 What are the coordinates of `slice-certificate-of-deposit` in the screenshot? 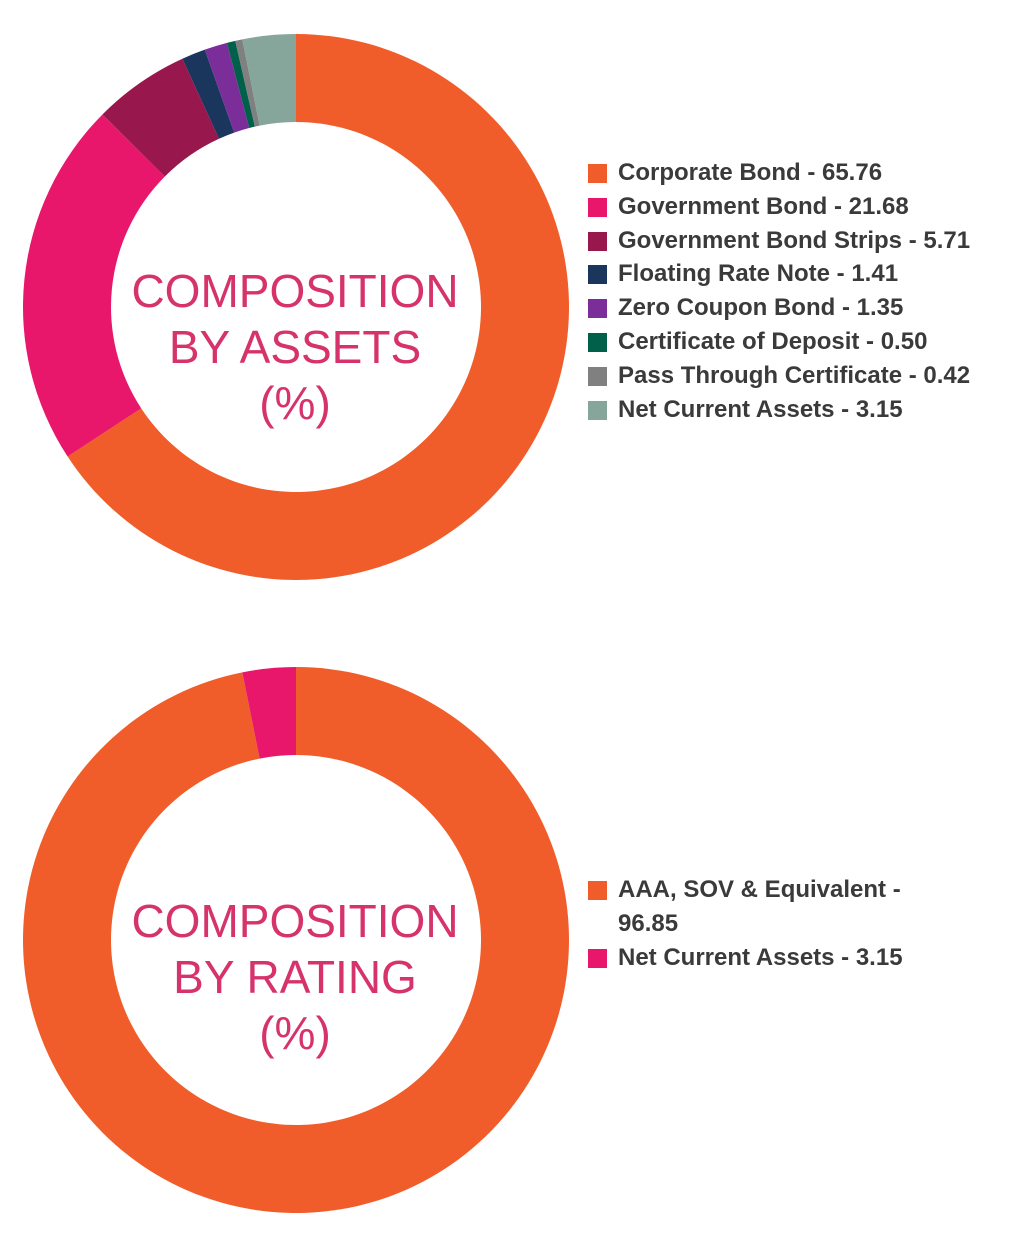 It's located at (240, 84).